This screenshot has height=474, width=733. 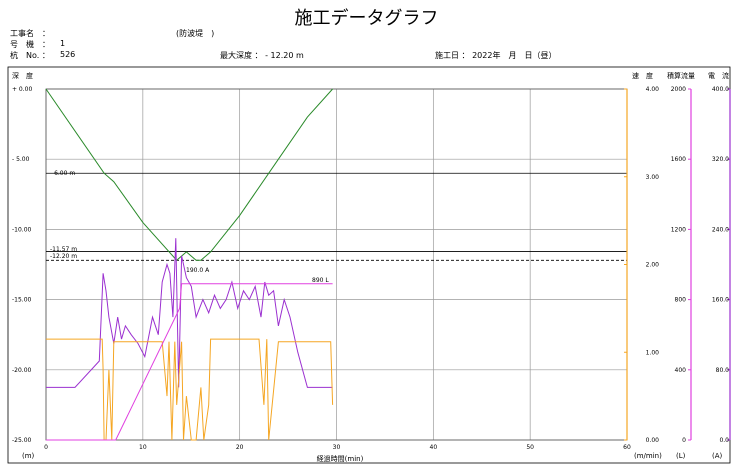 What do you see at coordinates (63, 249) in the screenshot?
I see `ref-label-1157: -11.57 m` at bounding box center [63, 249].